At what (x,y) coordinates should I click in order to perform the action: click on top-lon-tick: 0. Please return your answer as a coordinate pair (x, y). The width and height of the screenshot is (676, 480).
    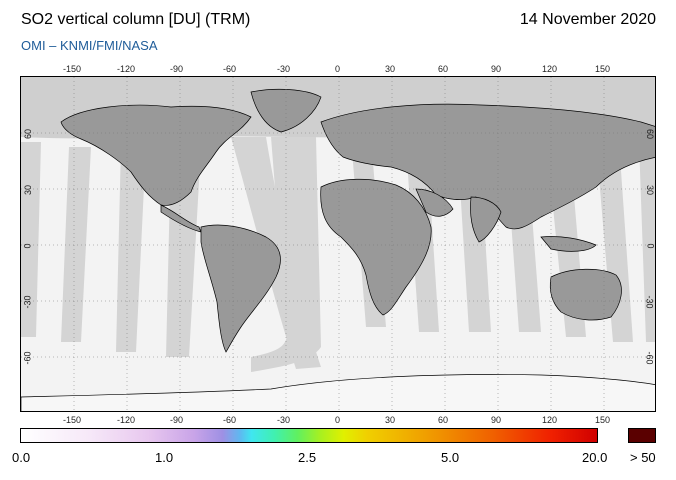
    Looking at the image, I should click on (338, 69).